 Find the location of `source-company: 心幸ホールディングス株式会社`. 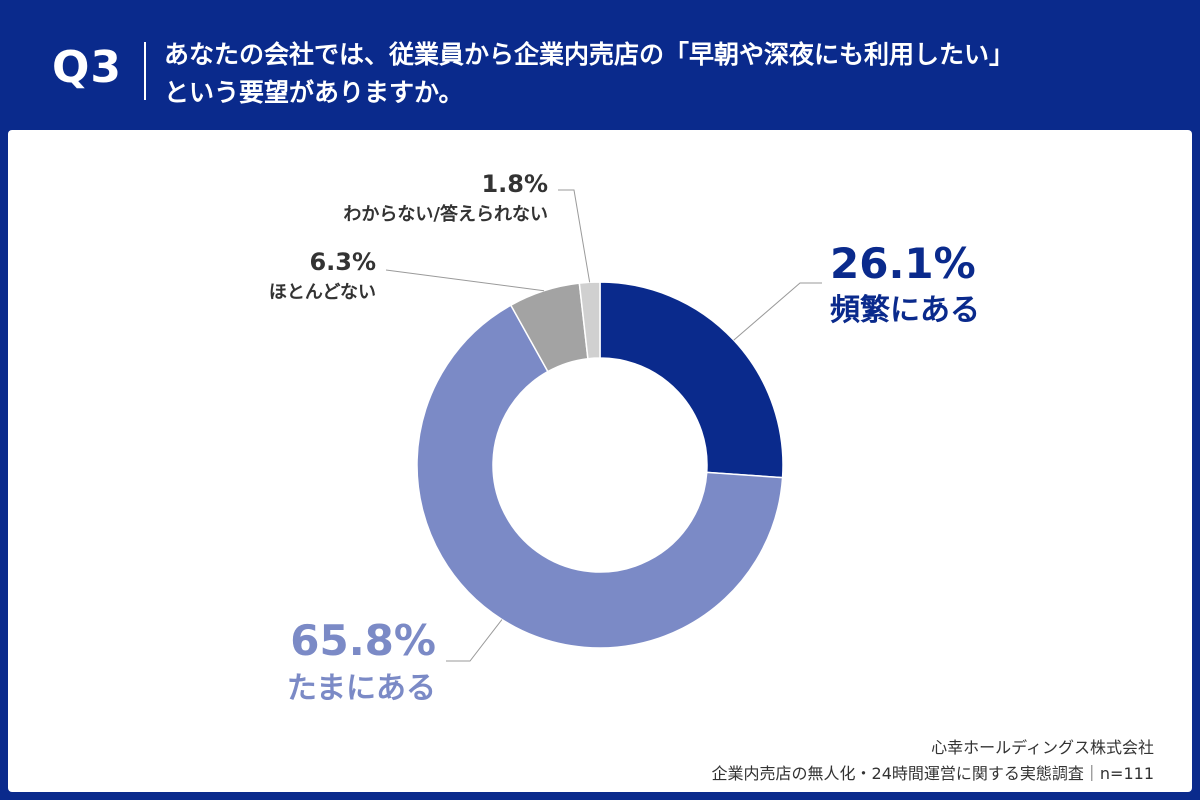

source-company: 心幸ホールディングス株式会社 is located at coordinates (1042, 747).